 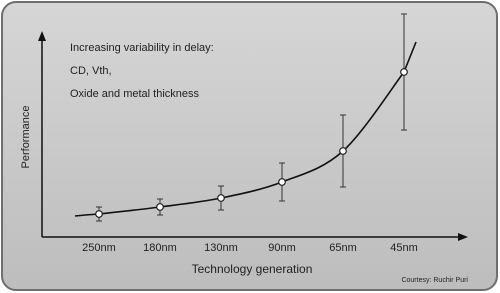 What do you see at coordinates (221, 248) in the screenshot?
I see `x-tick-label: 130nm` at bounding box center [221, 248].